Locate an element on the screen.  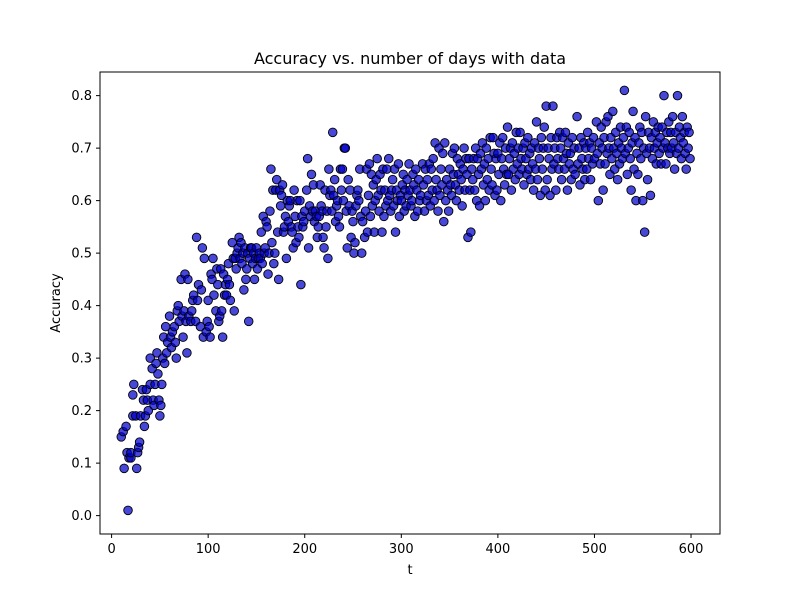
chart-title: Accuracy vs. number of days with data is located at coordinates (410, 58).